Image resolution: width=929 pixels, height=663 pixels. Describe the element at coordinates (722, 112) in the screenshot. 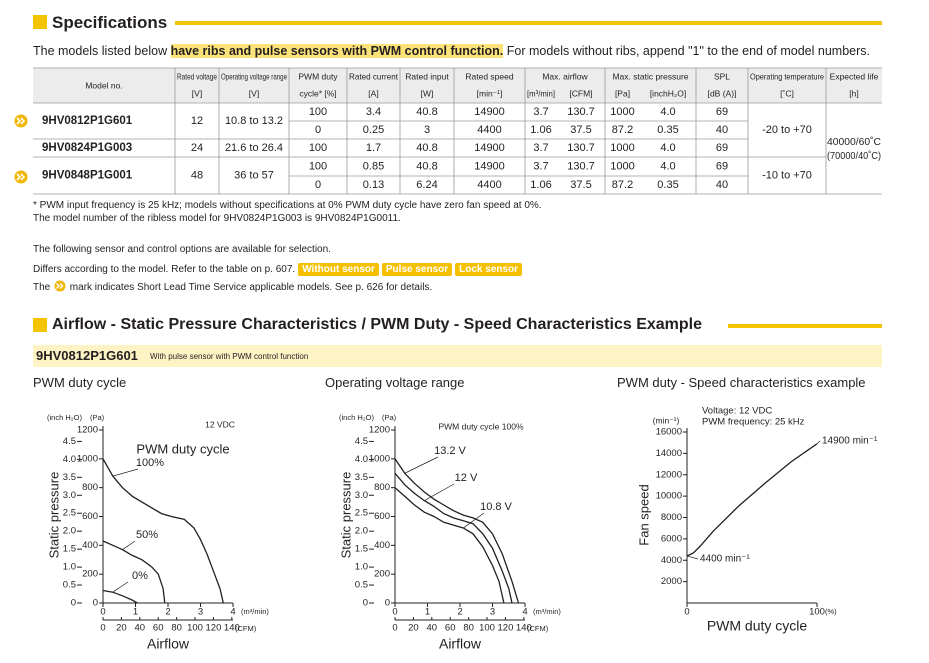

I see `table-cell: 69` at that location.